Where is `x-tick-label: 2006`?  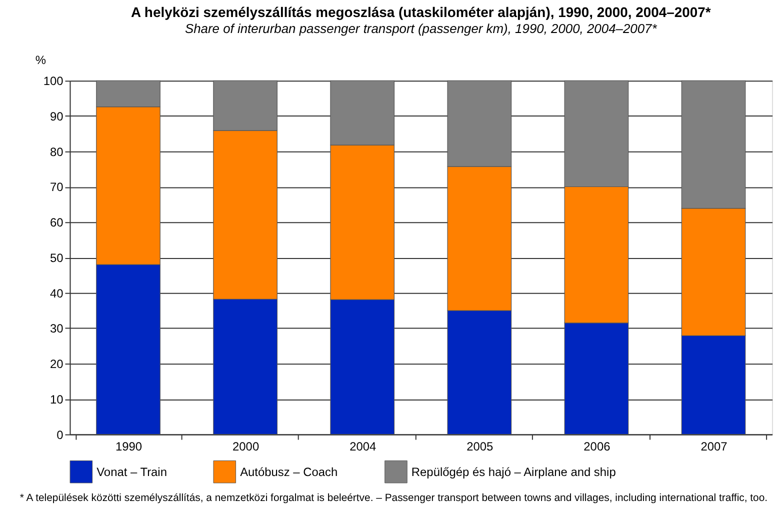 x-tick-label: 2006 is located at coordinates (597, 447).